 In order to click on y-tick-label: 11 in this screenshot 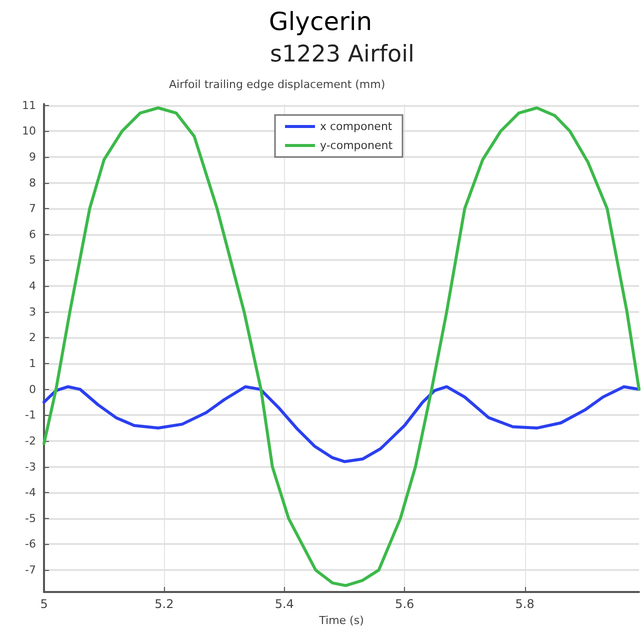, I will do `click(29, 105)`.